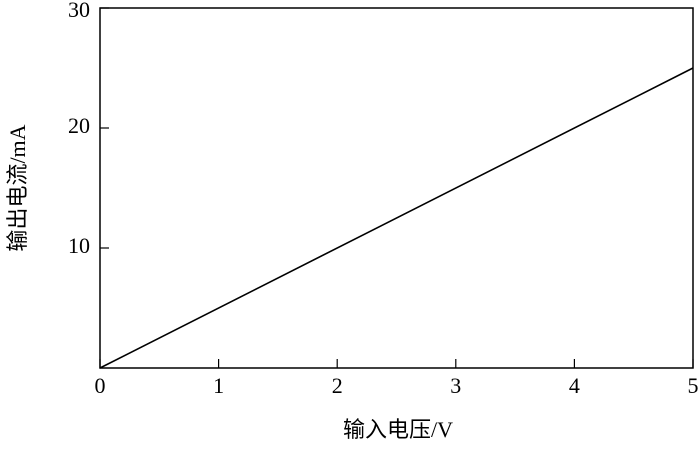 The height and width of the screenshot is (450, 700). I want to click on x-axis-label: 输入电压/V, so click(398, 429).